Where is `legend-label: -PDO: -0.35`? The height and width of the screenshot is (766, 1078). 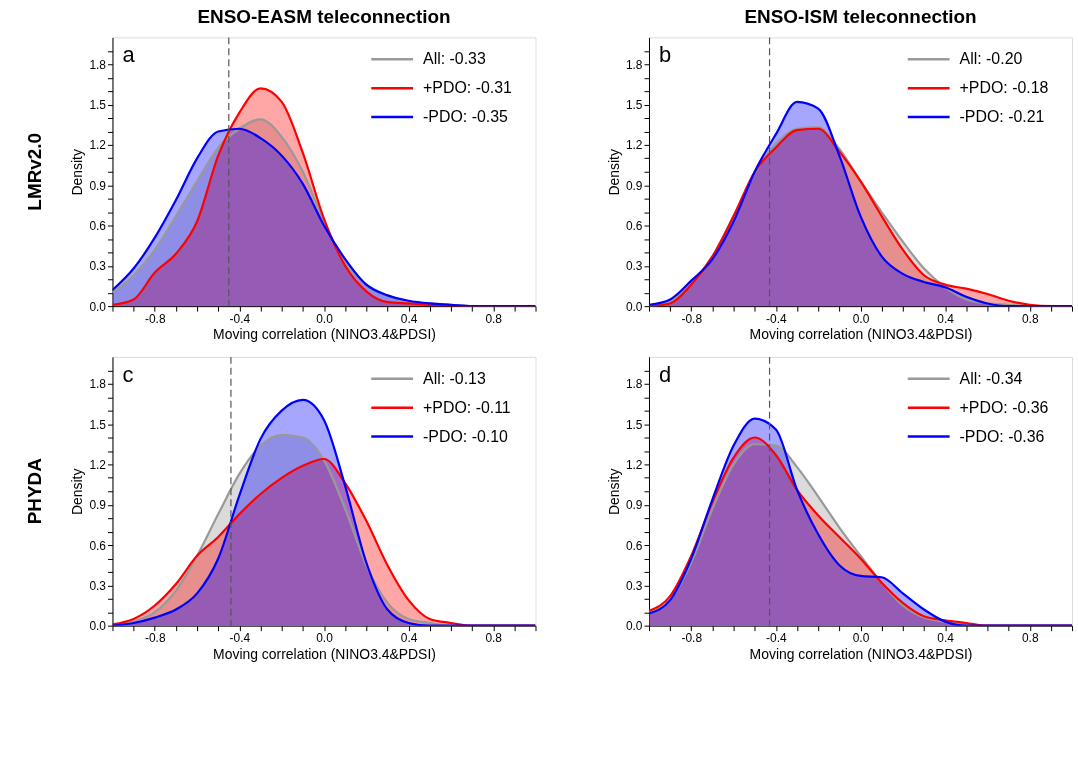 legend-label: -PDO: -0.35 is located at coordinates (466, 116).